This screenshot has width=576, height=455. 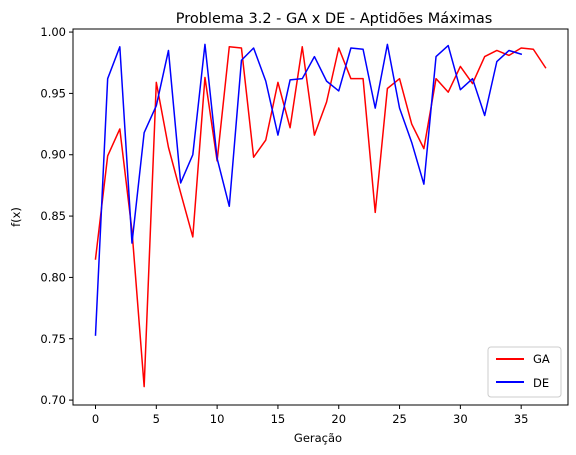 What do you see at coordinates (53, 32) in the screenshot?
I see `y-tick-label: 1.00` at bounding box center [53, 32].